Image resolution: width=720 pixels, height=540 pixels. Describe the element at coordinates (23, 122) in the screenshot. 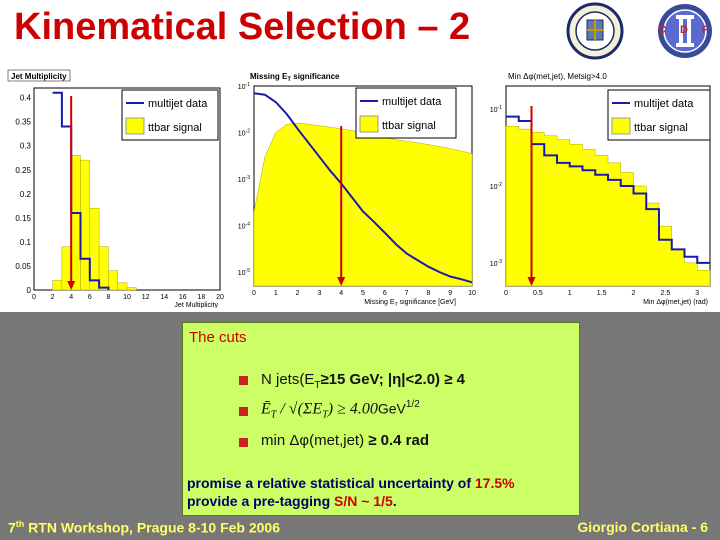

I see `y-tick-label: 0.35` at that location.